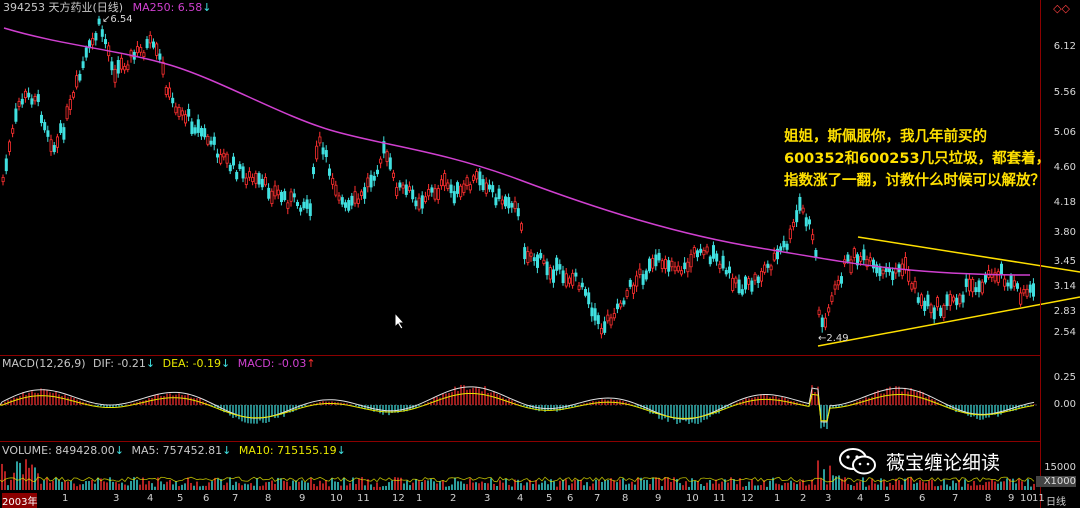 This screenshot has height=508, width=1080. What do you see at coordinates (268, 498) in the screenshot?
I see `date-tick: 8` at bounding box center [268, 498].